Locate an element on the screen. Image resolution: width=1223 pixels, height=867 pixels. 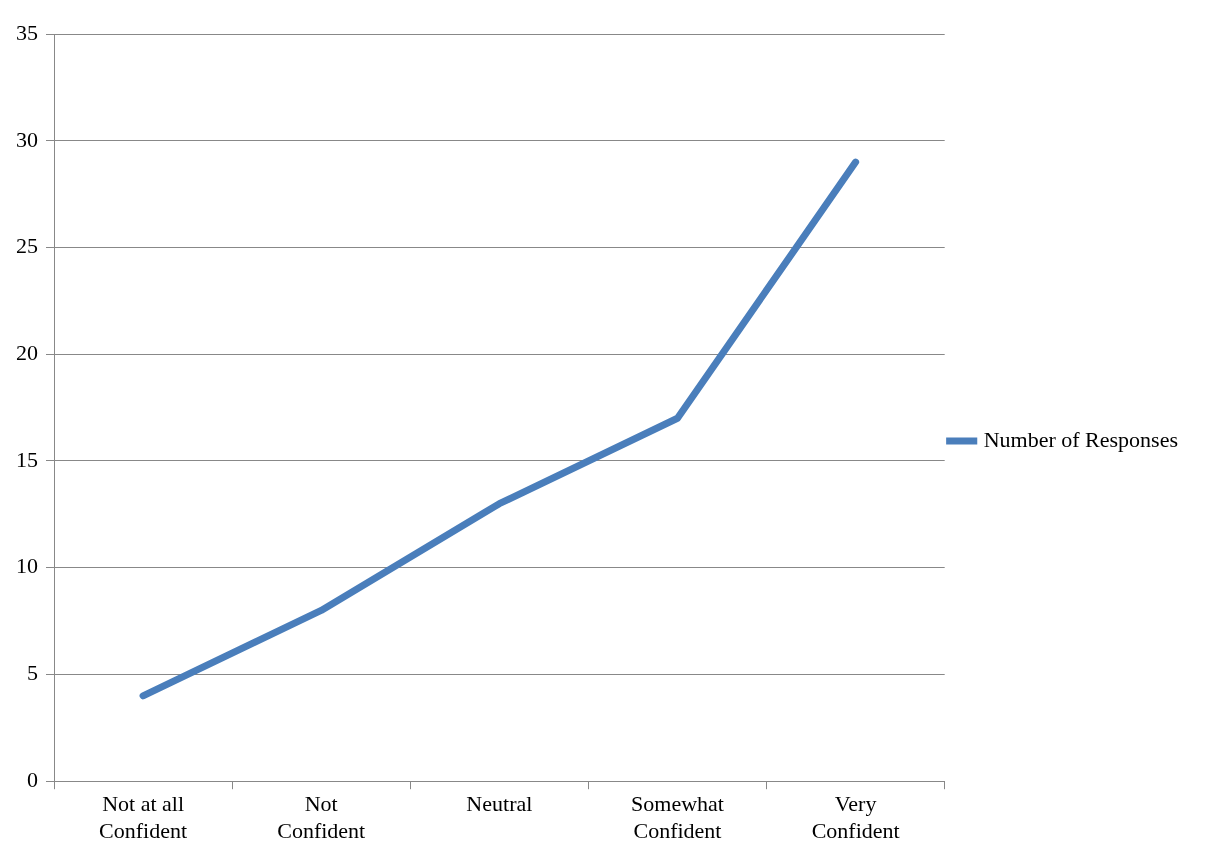
y-tick-label: 0 is located at coordinates (32, 779).